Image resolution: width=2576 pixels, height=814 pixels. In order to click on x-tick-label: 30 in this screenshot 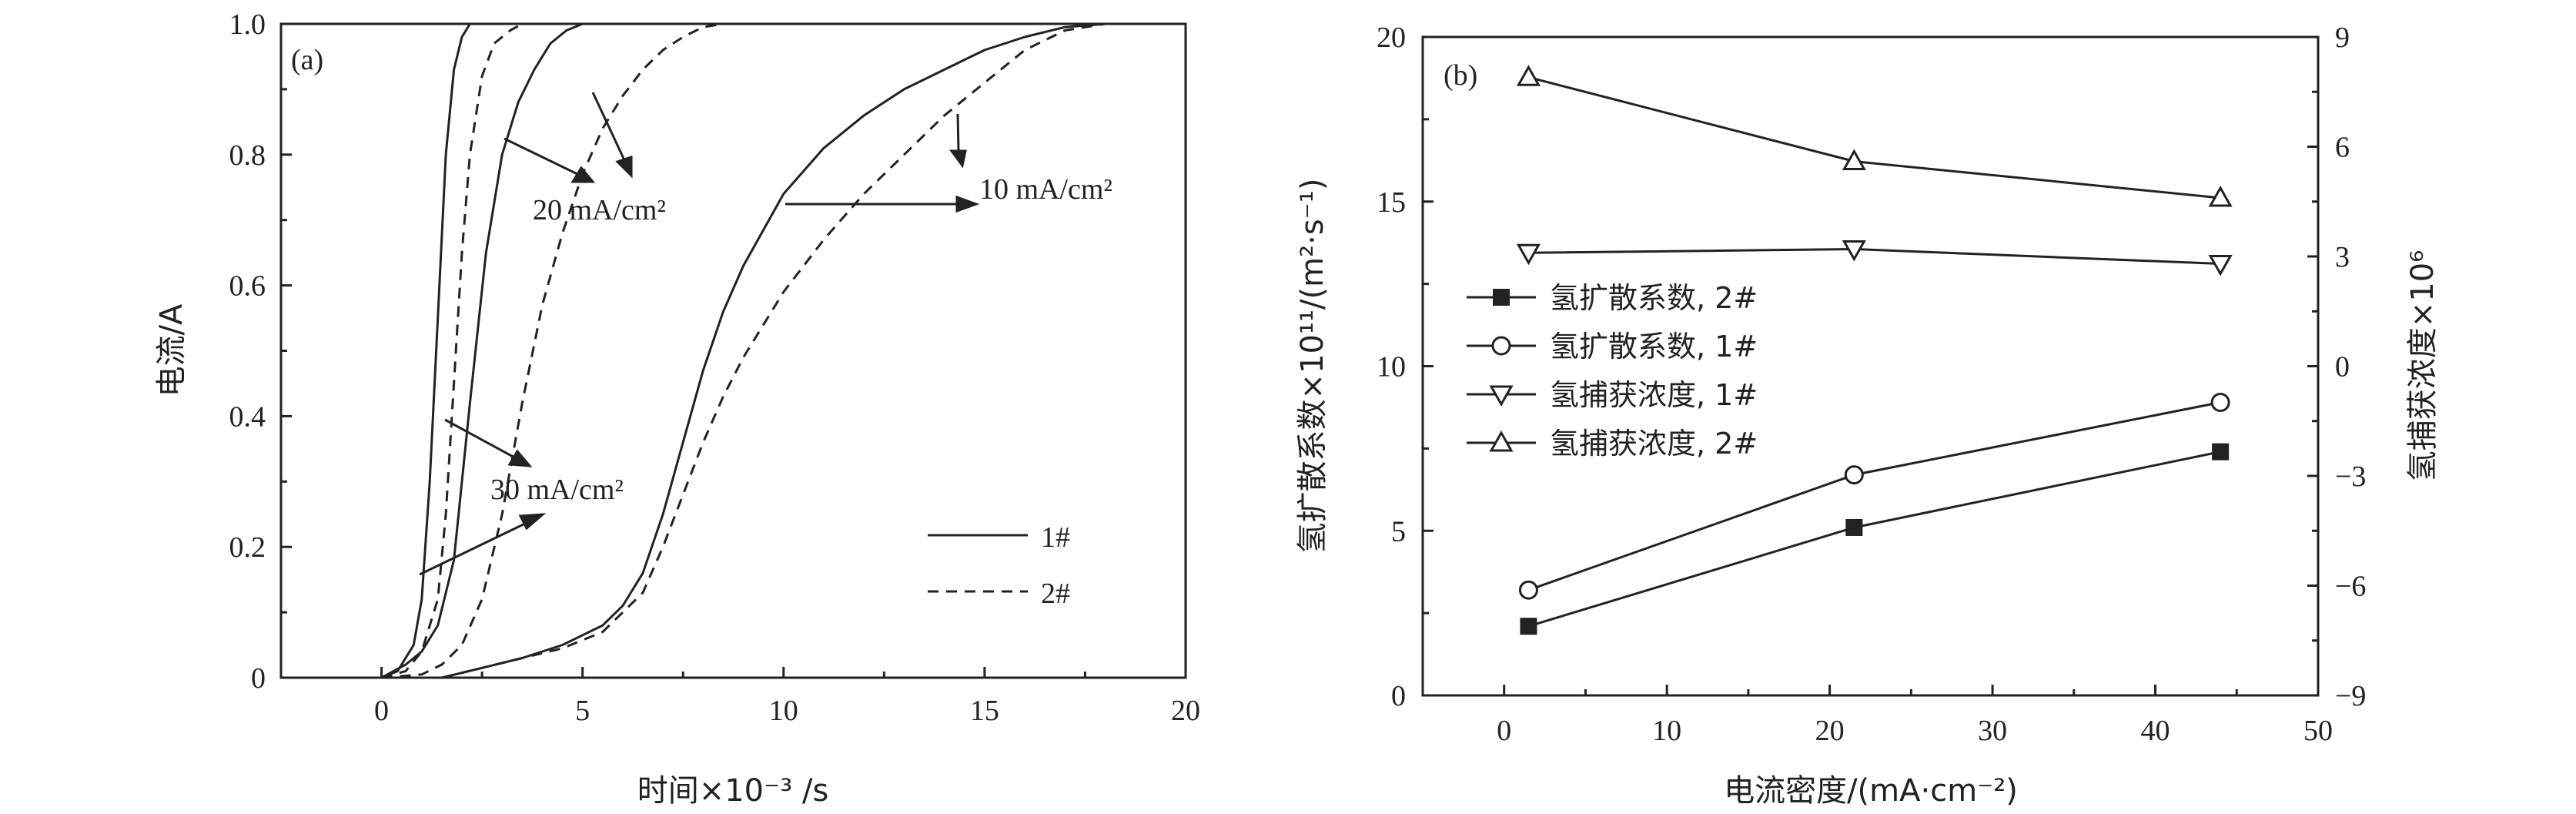, I will do `click(1993, 731)`.